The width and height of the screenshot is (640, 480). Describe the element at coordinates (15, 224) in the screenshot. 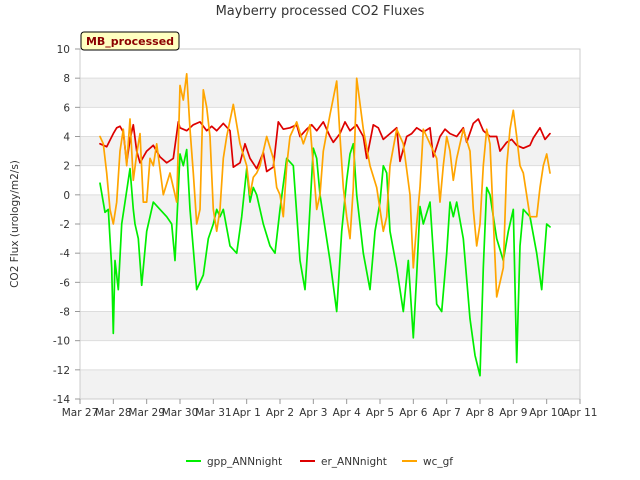

I see `y-axis-label: CO2 Flux (urology/m2/s)` at that location.